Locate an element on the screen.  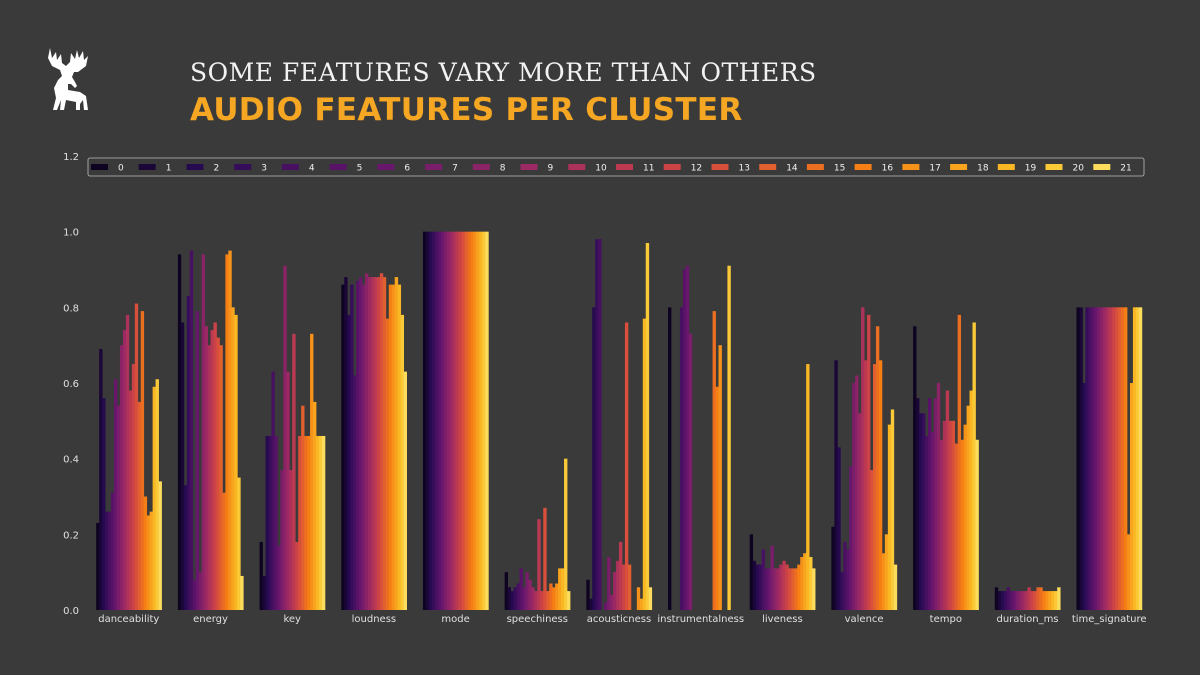
x-tick-label: acousticness is located at coordinates (619, 619).